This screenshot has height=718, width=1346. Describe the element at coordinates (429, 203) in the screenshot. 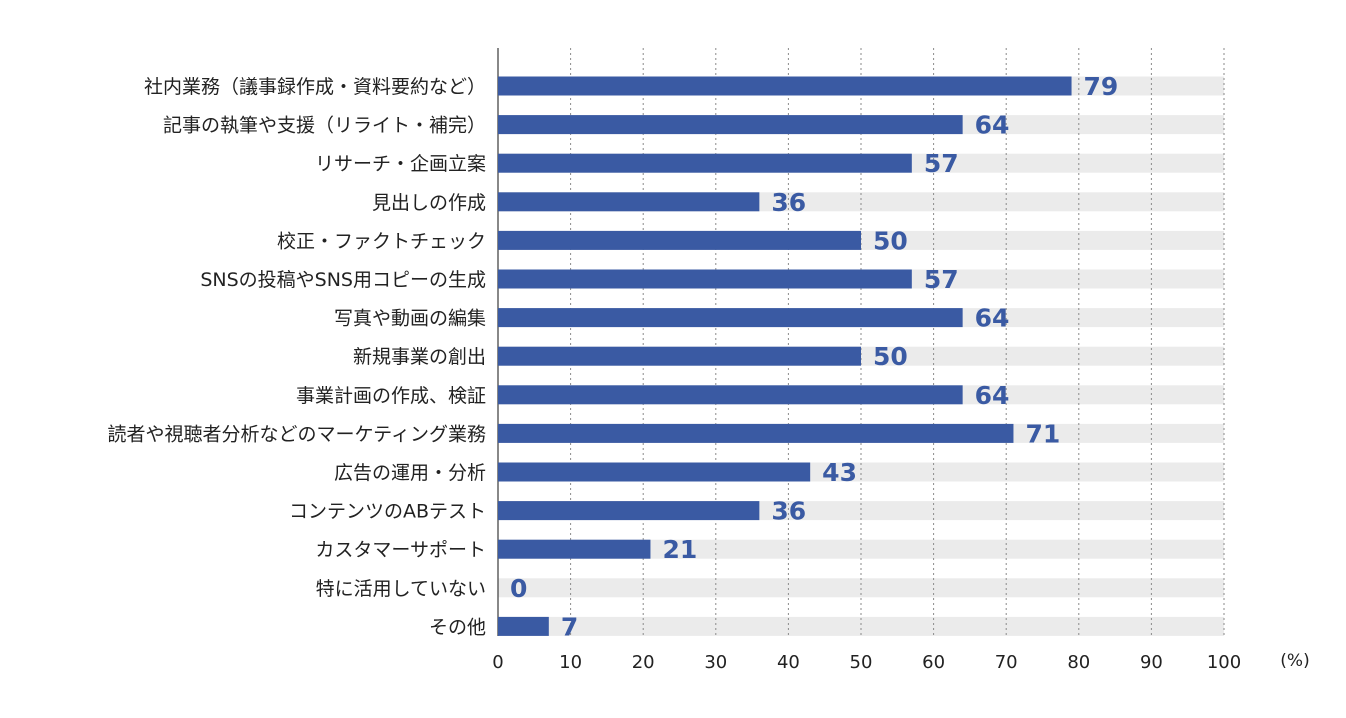

I see `category-label-3: 見出しの作成` at that location.